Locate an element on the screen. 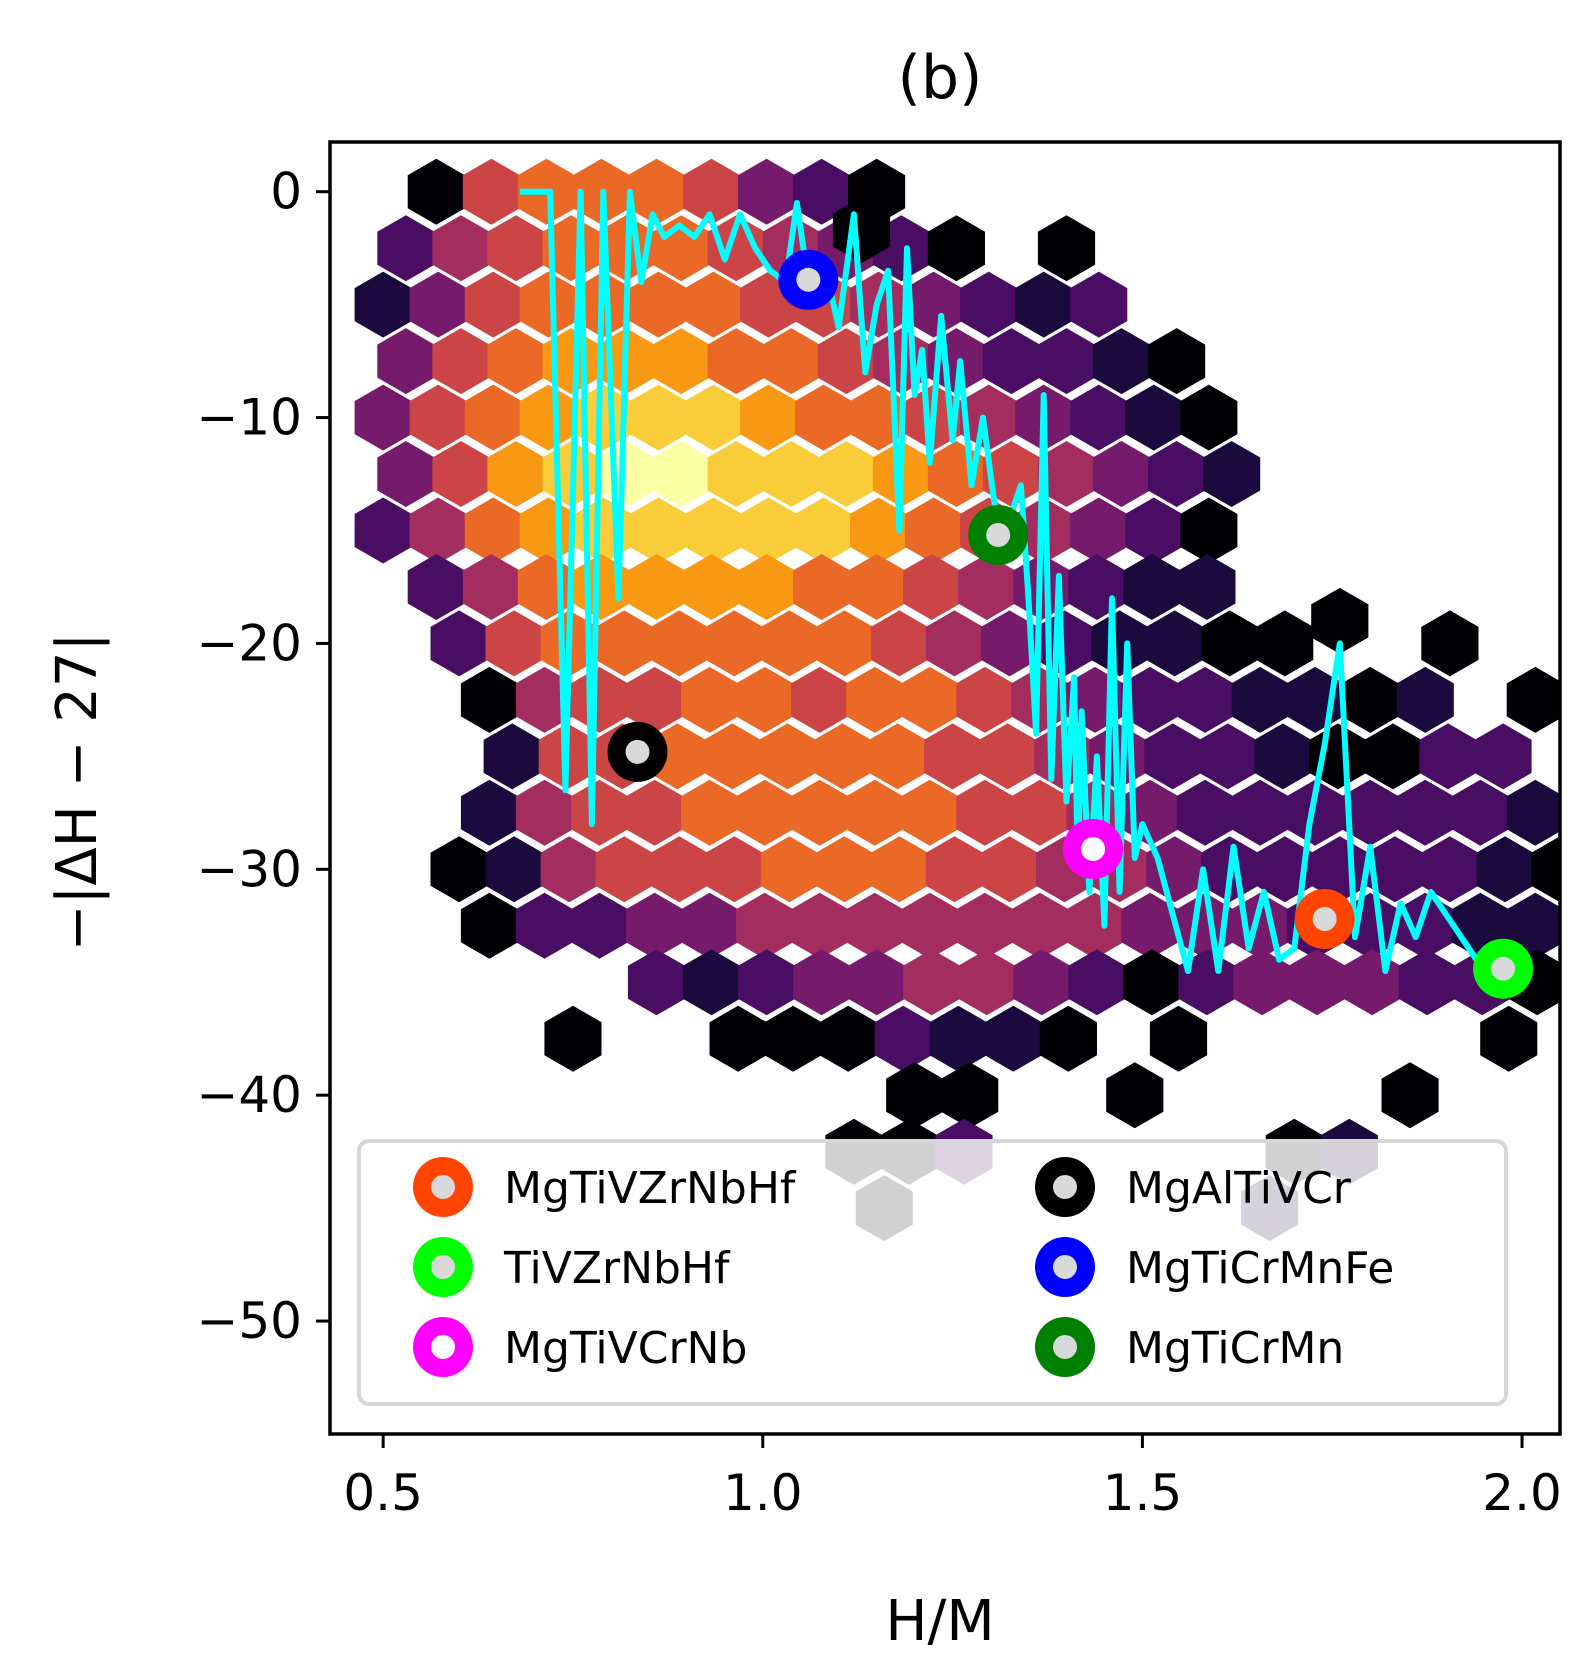  legend-entry: MgTiCrMnFe is located at coordinates (1214, 1267).